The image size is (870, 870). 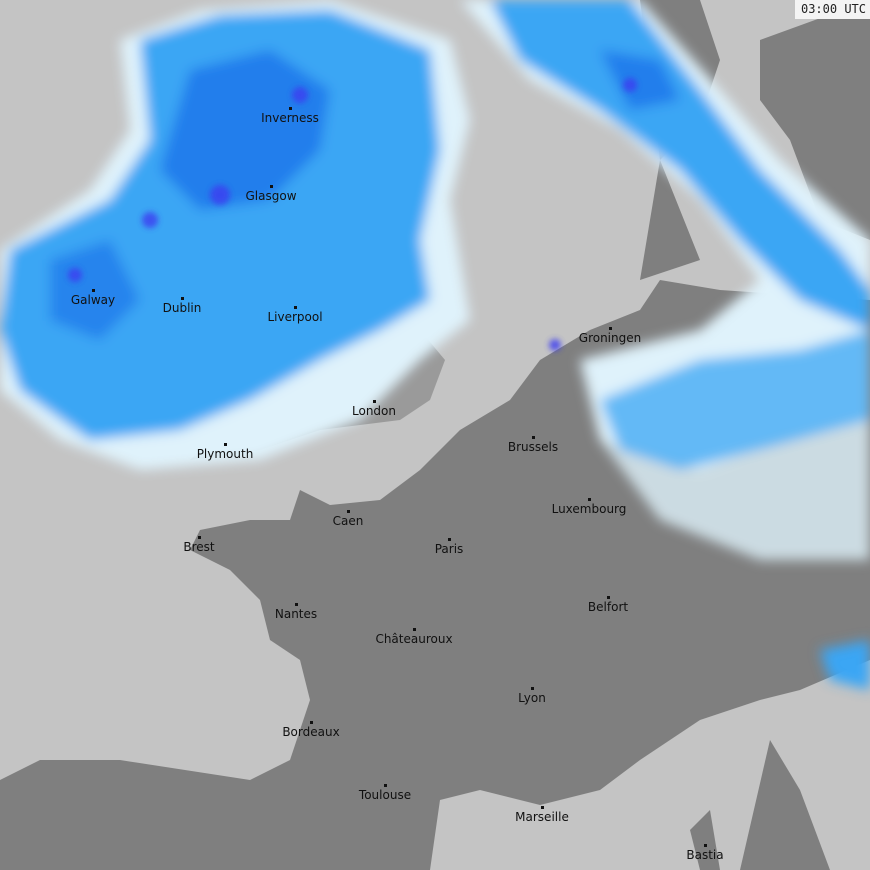 I want to click on city-label: Paris, so click(x=449, y=549).